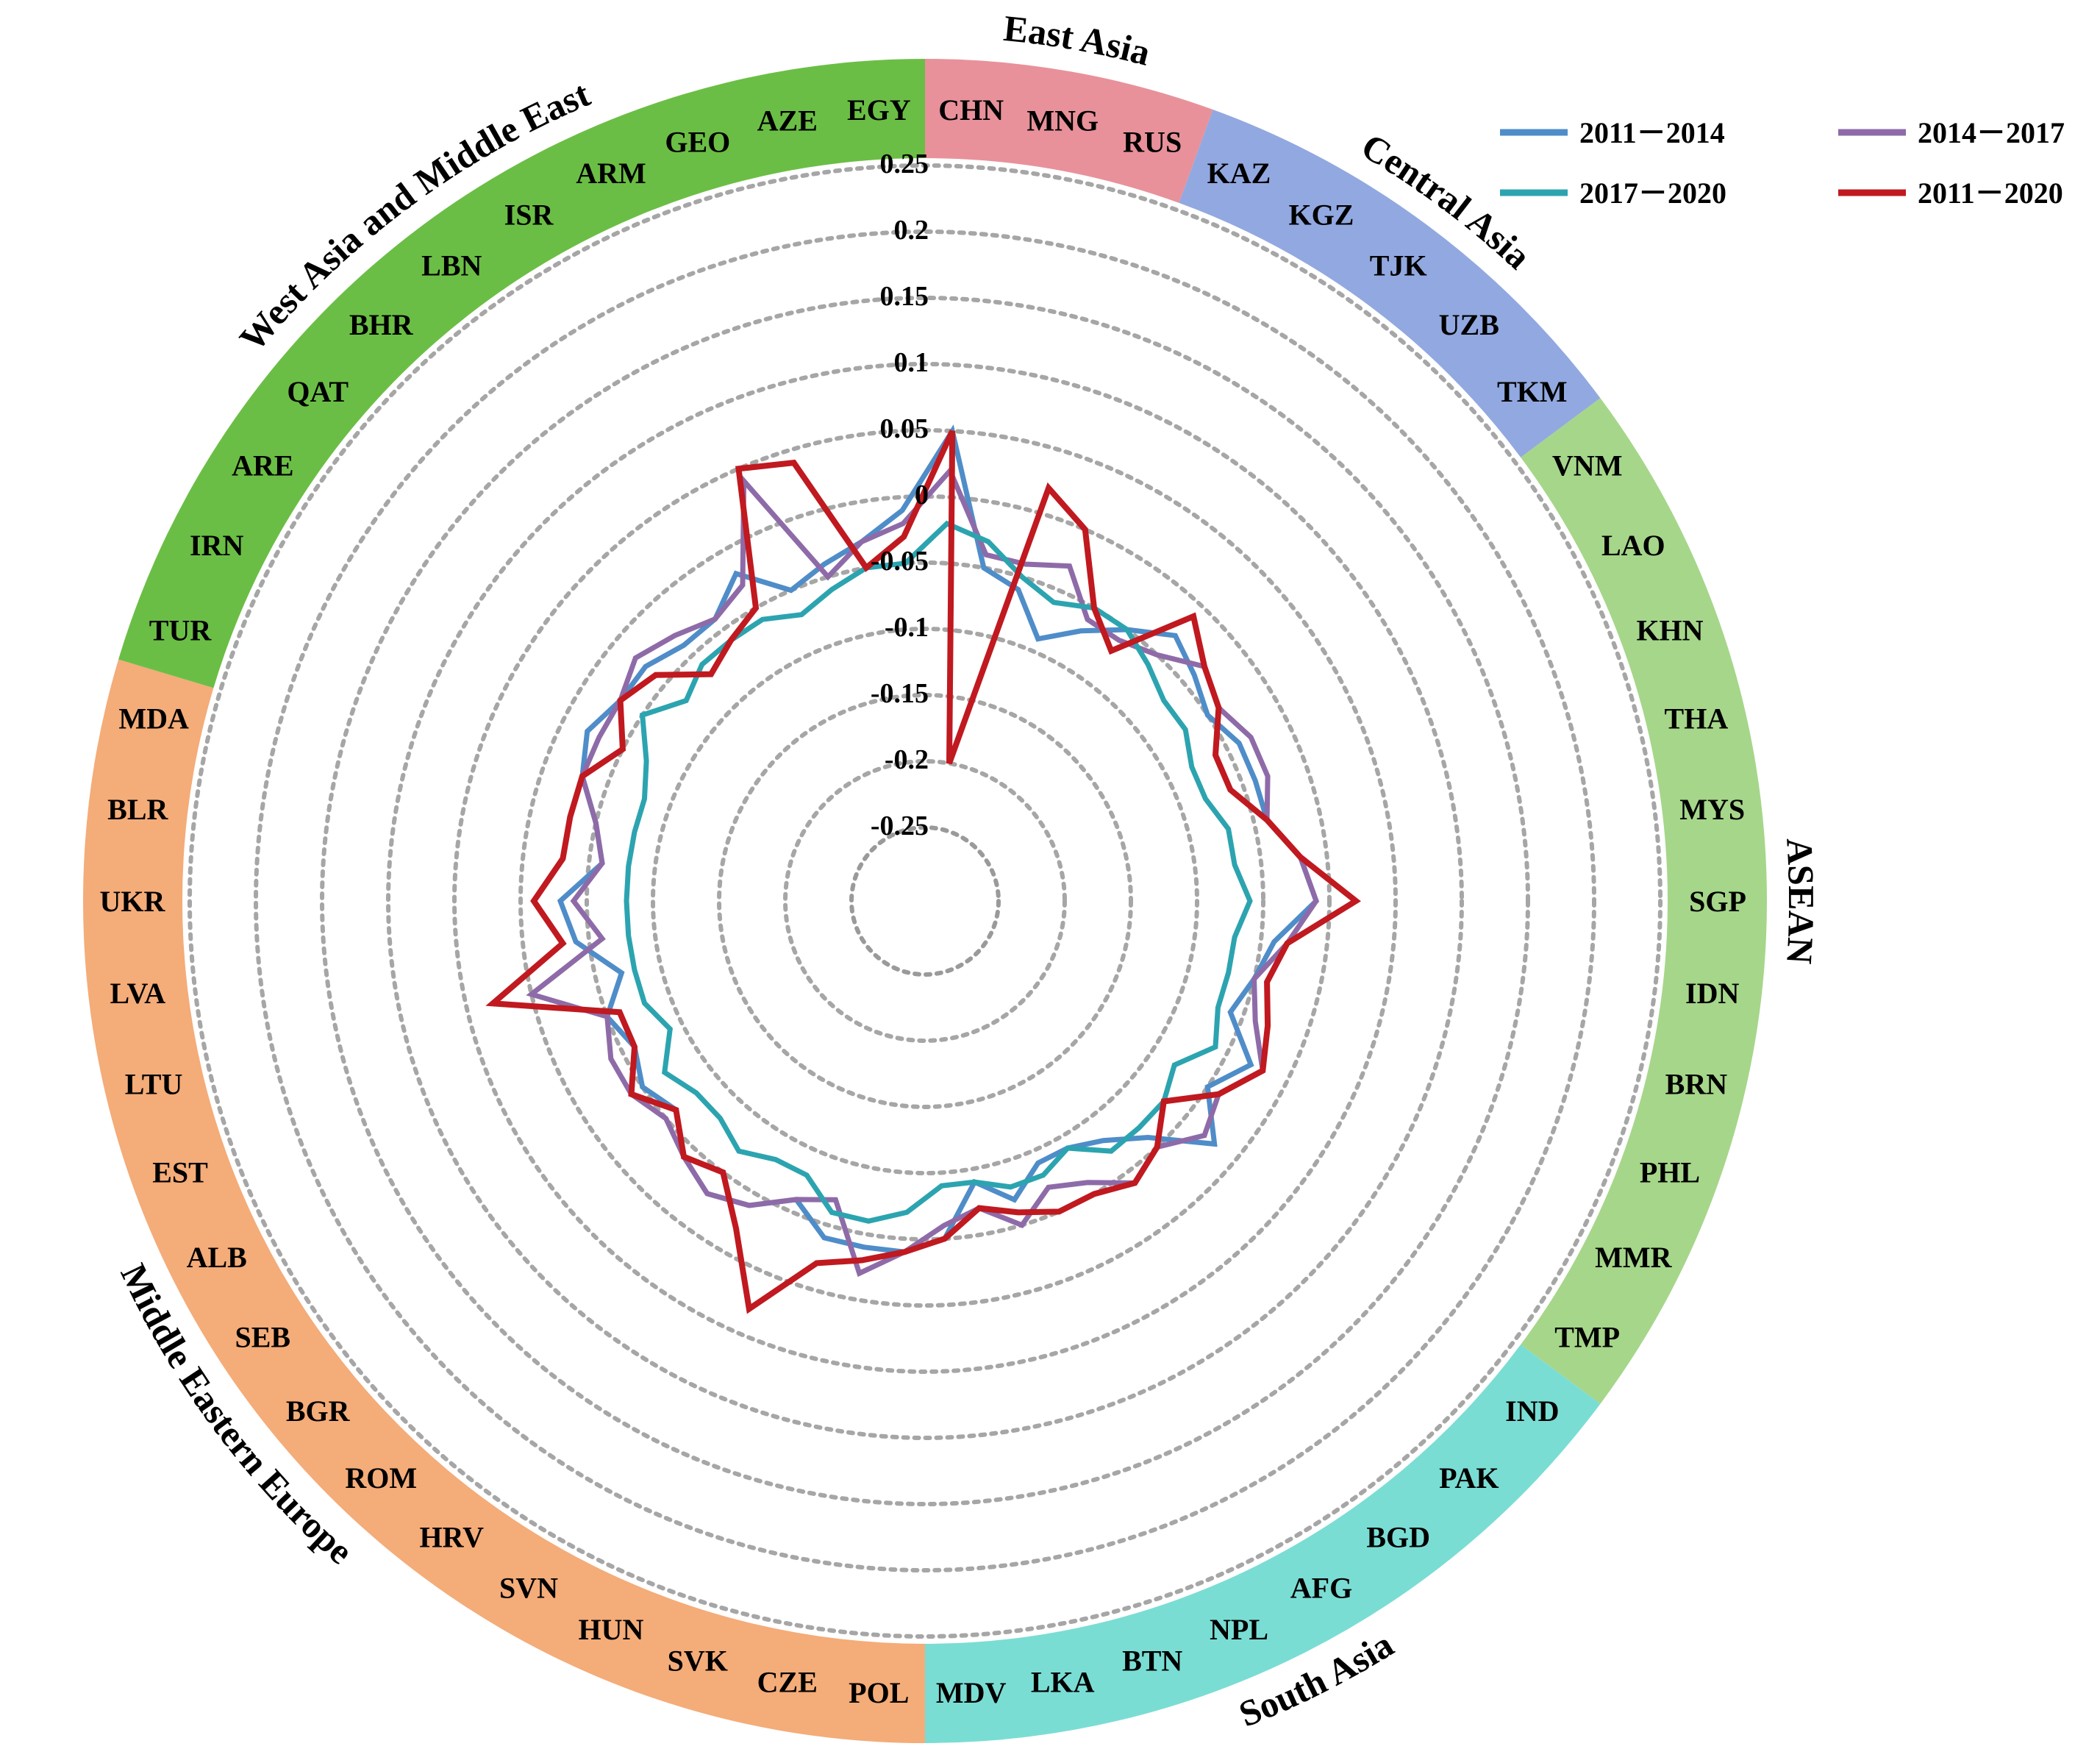 Image resolution: width=2100 pixels, height=1749 pixels. What do you see at coordinates (133, 901) in the screenshot?
I see `category-label-ukr: UKR` at bounding box center [133, 901].